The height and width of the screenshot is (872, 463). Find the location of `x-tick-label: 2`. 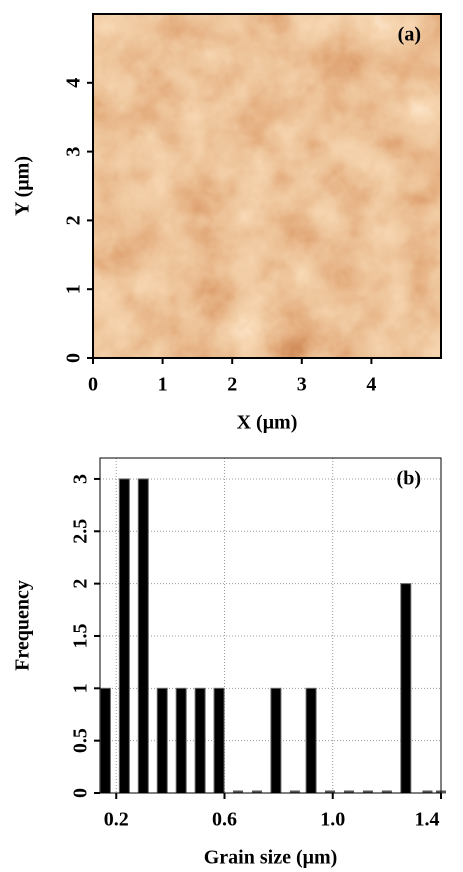

x-tick-label: 2 is located at coordinates (232, 385).